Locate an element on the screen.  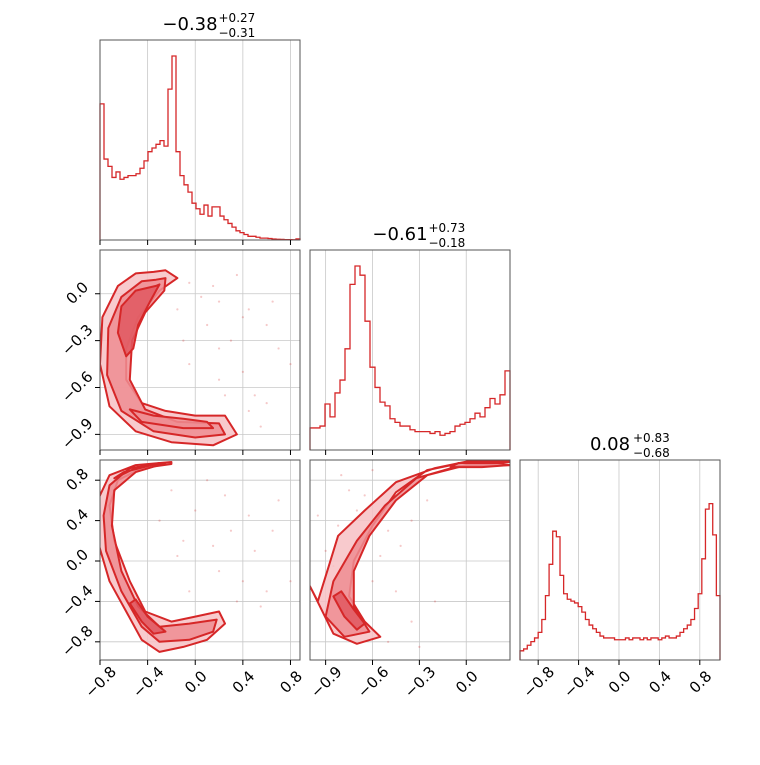
pair-panel-2: −0.8−0.4 0.0 0.4 0.8 is located at coordinates (179, 562).